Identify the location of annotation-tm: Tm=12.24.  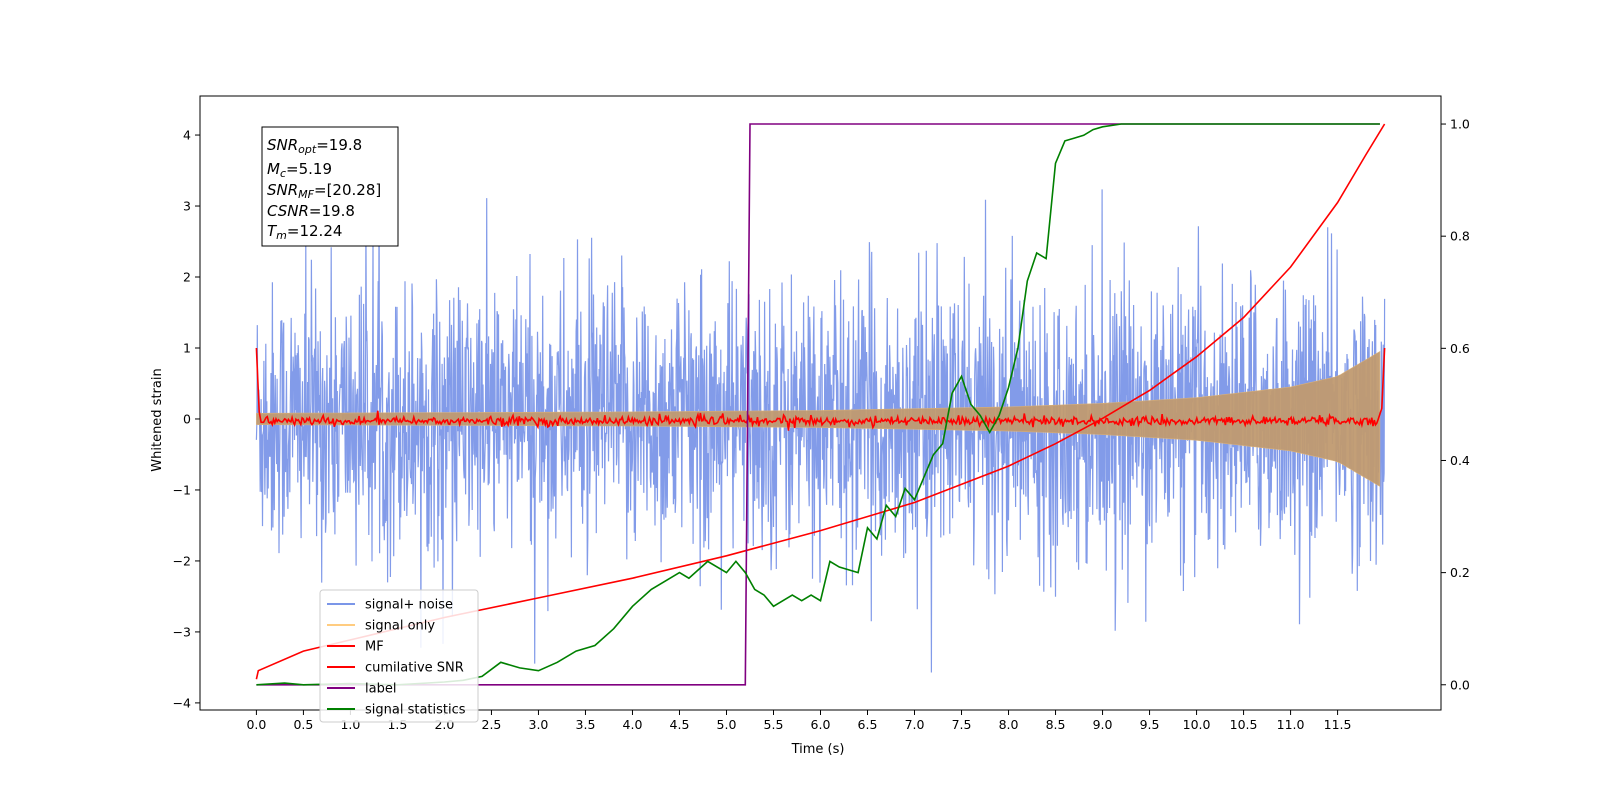
(304, 232).